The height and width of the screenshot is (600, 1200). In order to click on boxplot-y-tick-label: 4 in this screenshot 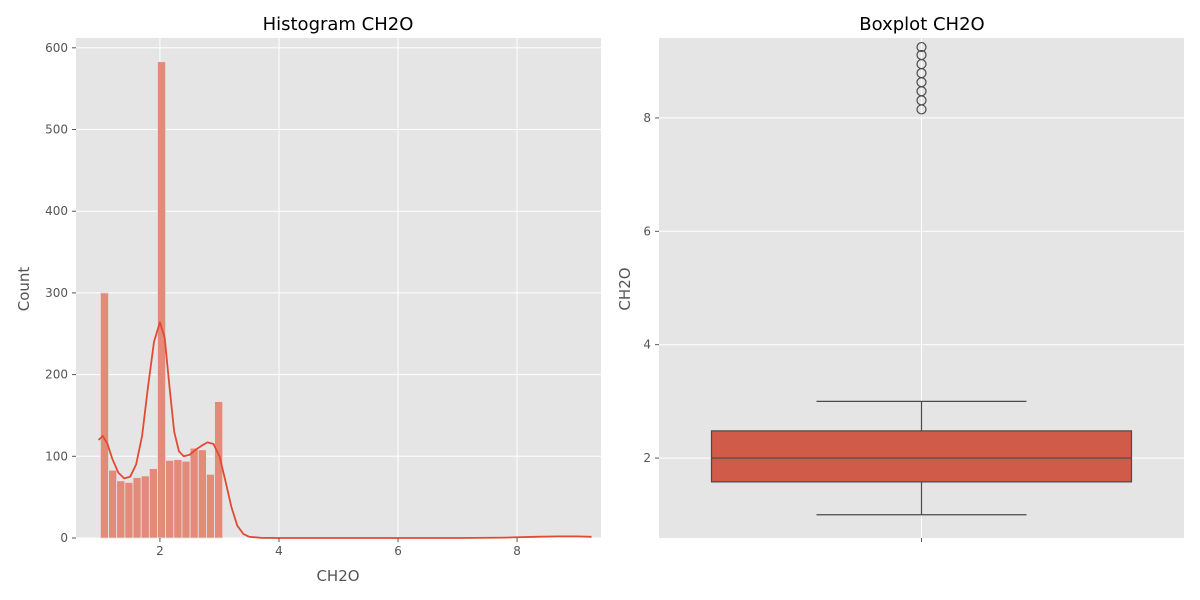, I will do `click(647, 345)`.